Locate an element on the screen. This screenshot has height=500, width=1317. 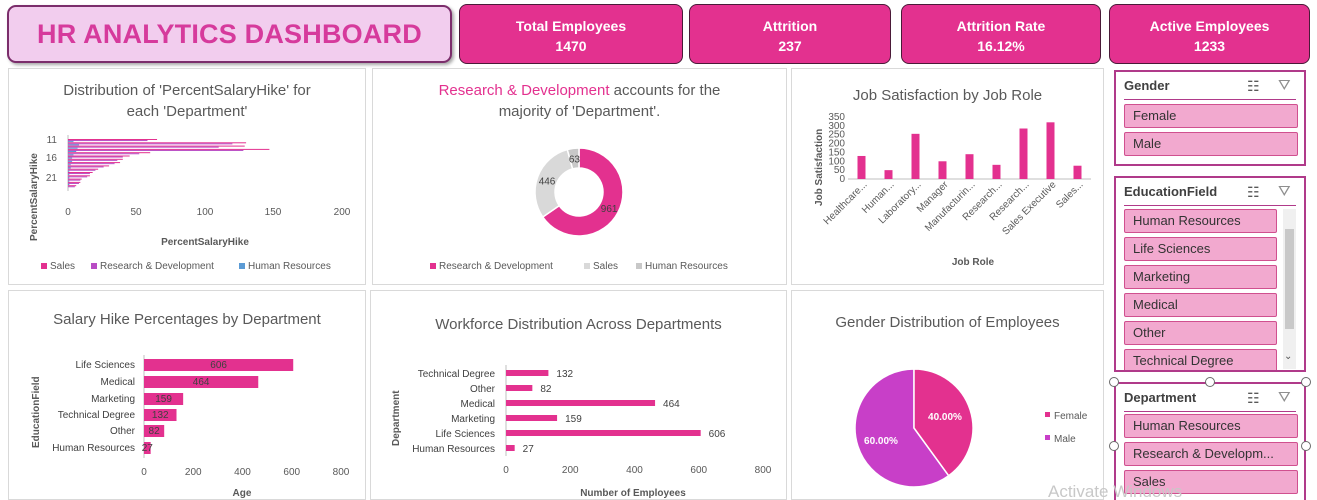
slicer-scrollbar: ⌄ is located at coordinates (1289, 289).